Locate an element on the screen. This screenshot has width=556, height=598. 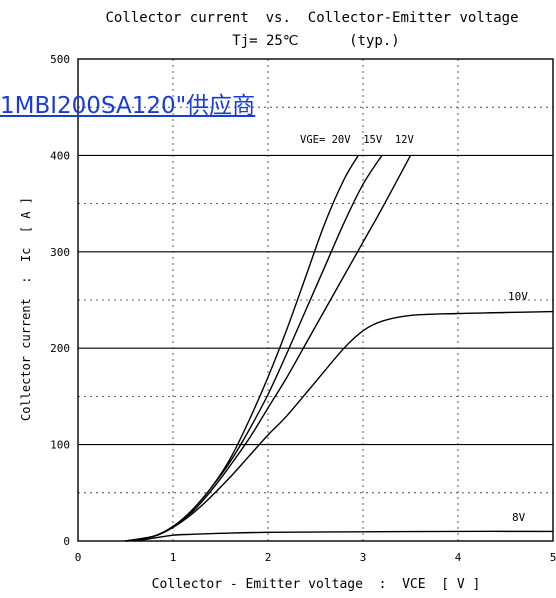
y-tick-label: 200 is located at coordinates (60, 348).